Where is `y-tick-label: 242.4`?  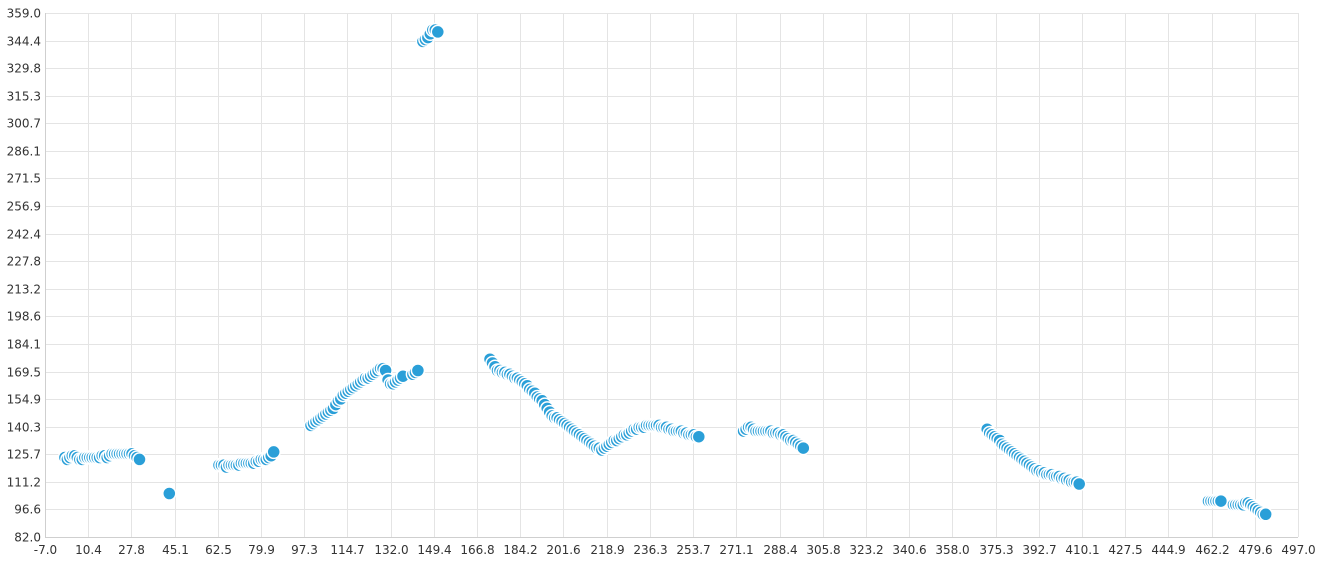
y-tick-label: 242.4 is located at coordinates (24, 235).